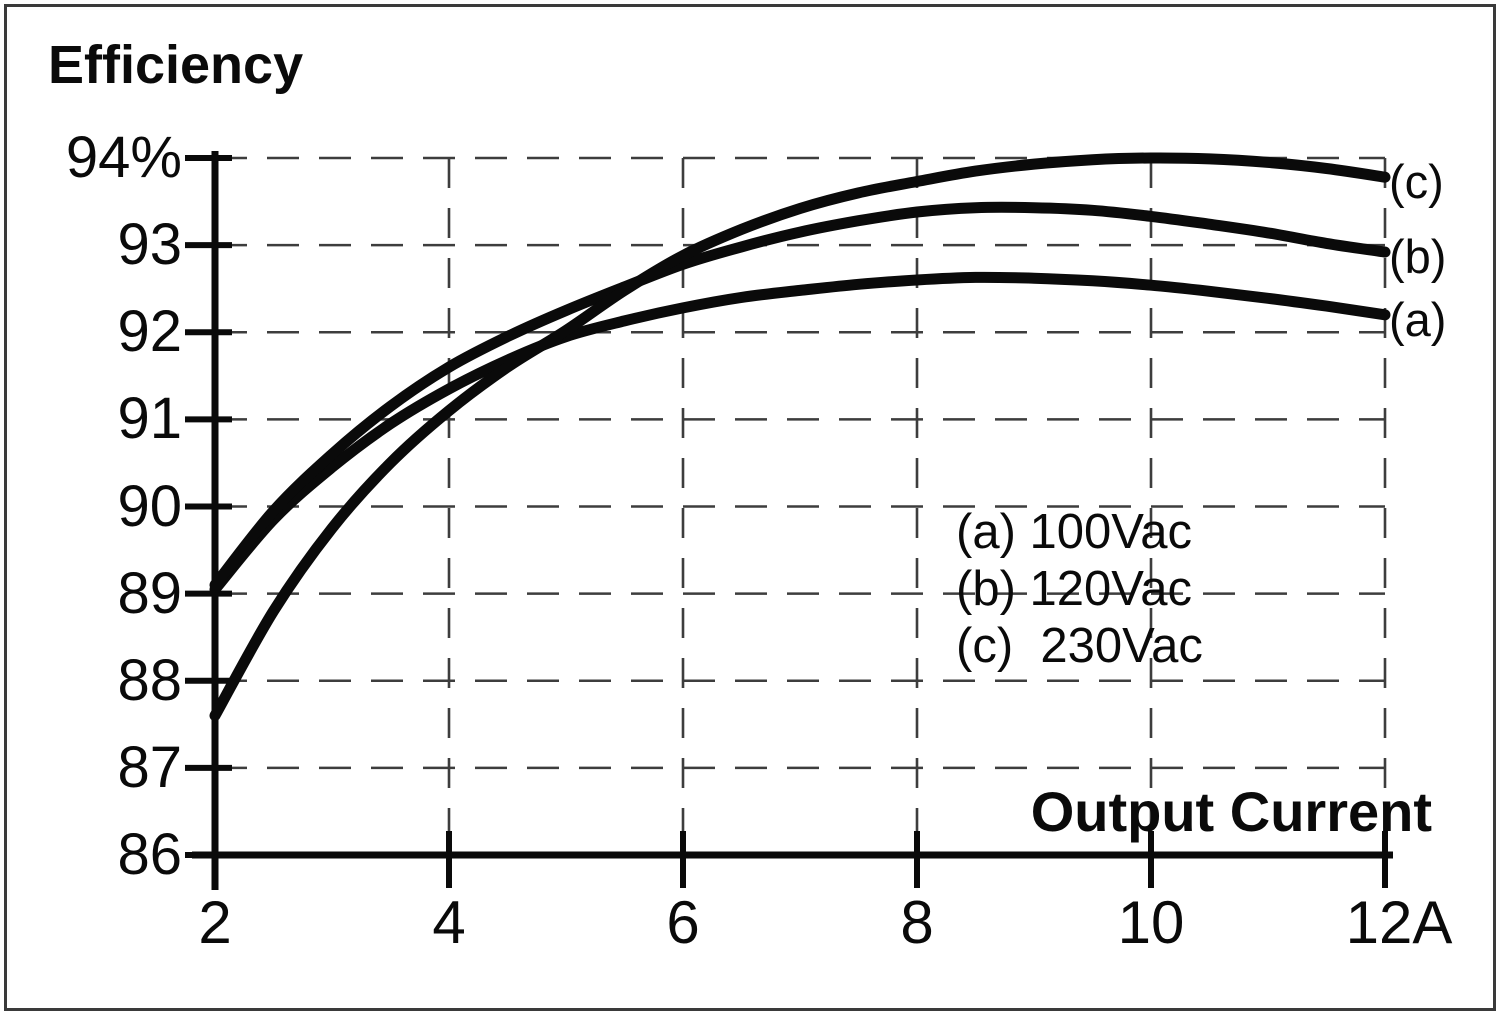 The image size is (1500, 1015). Describe the element at coordinates (1074, 589) in the screenshot. I see `legend-entry: (b) 120Vac` at that location.